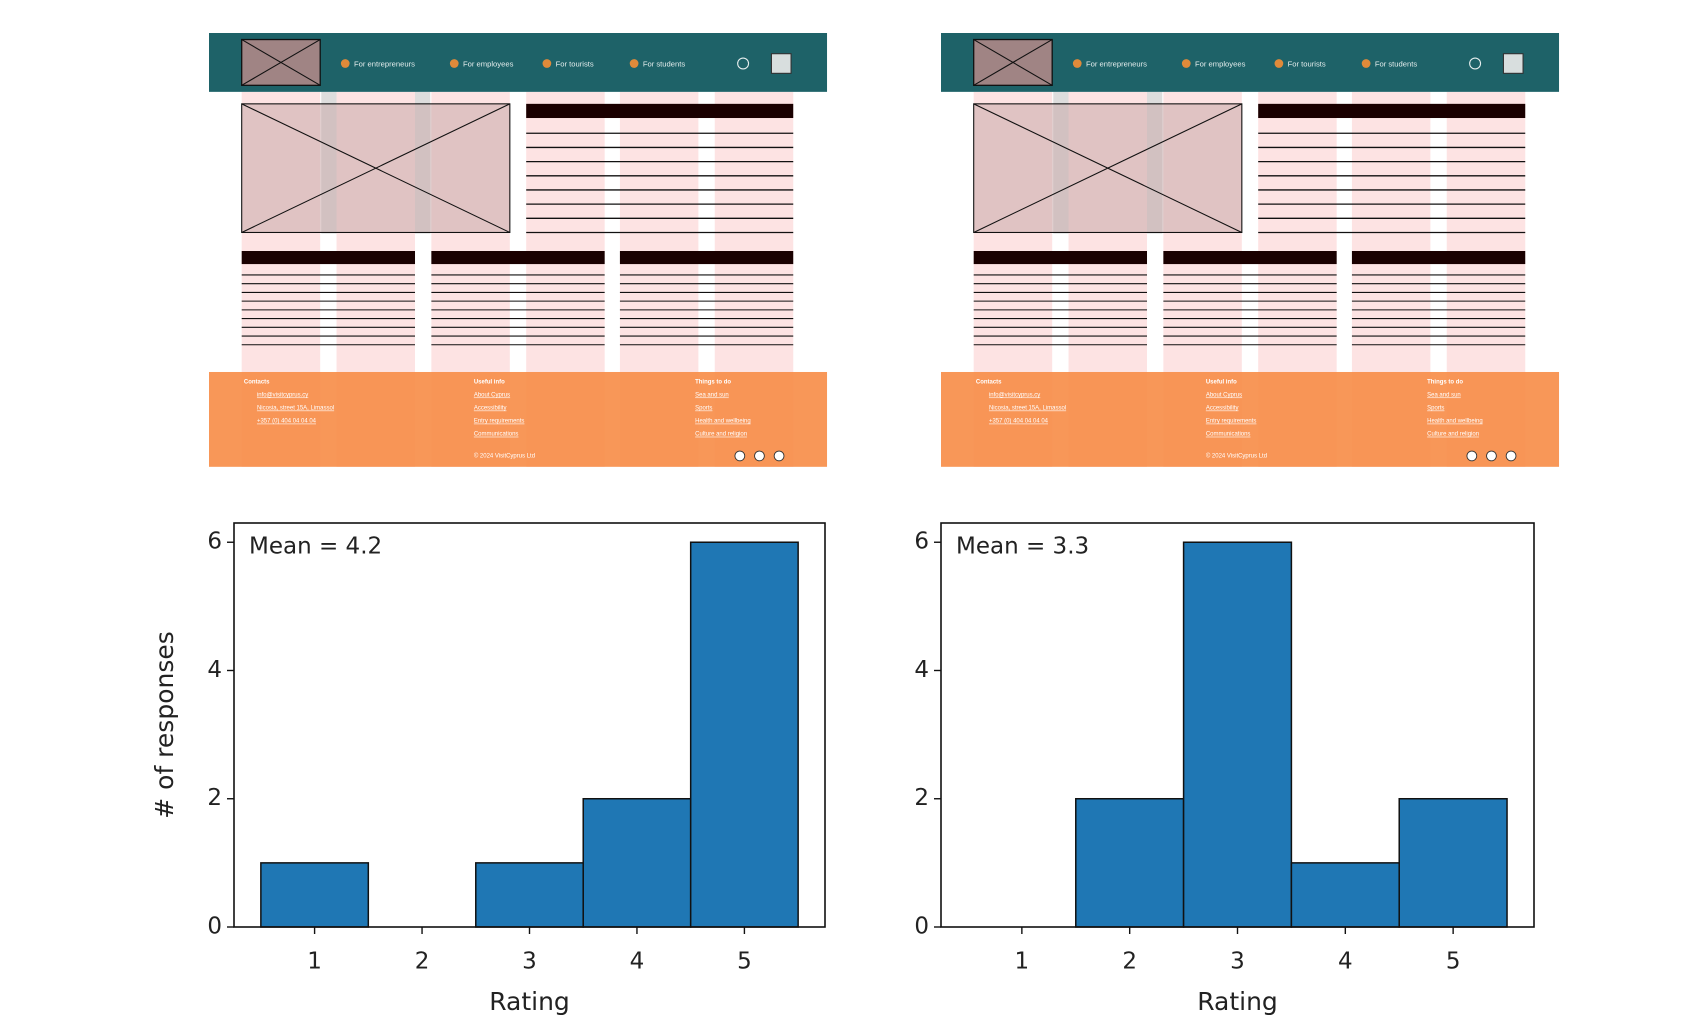 The height and width of the screenshot is (1031, 1700). What do you see at coordinates (315, 547) in the screenshot?
I see `annotation: Mean = 4.2` at bounding box center [315, 547].